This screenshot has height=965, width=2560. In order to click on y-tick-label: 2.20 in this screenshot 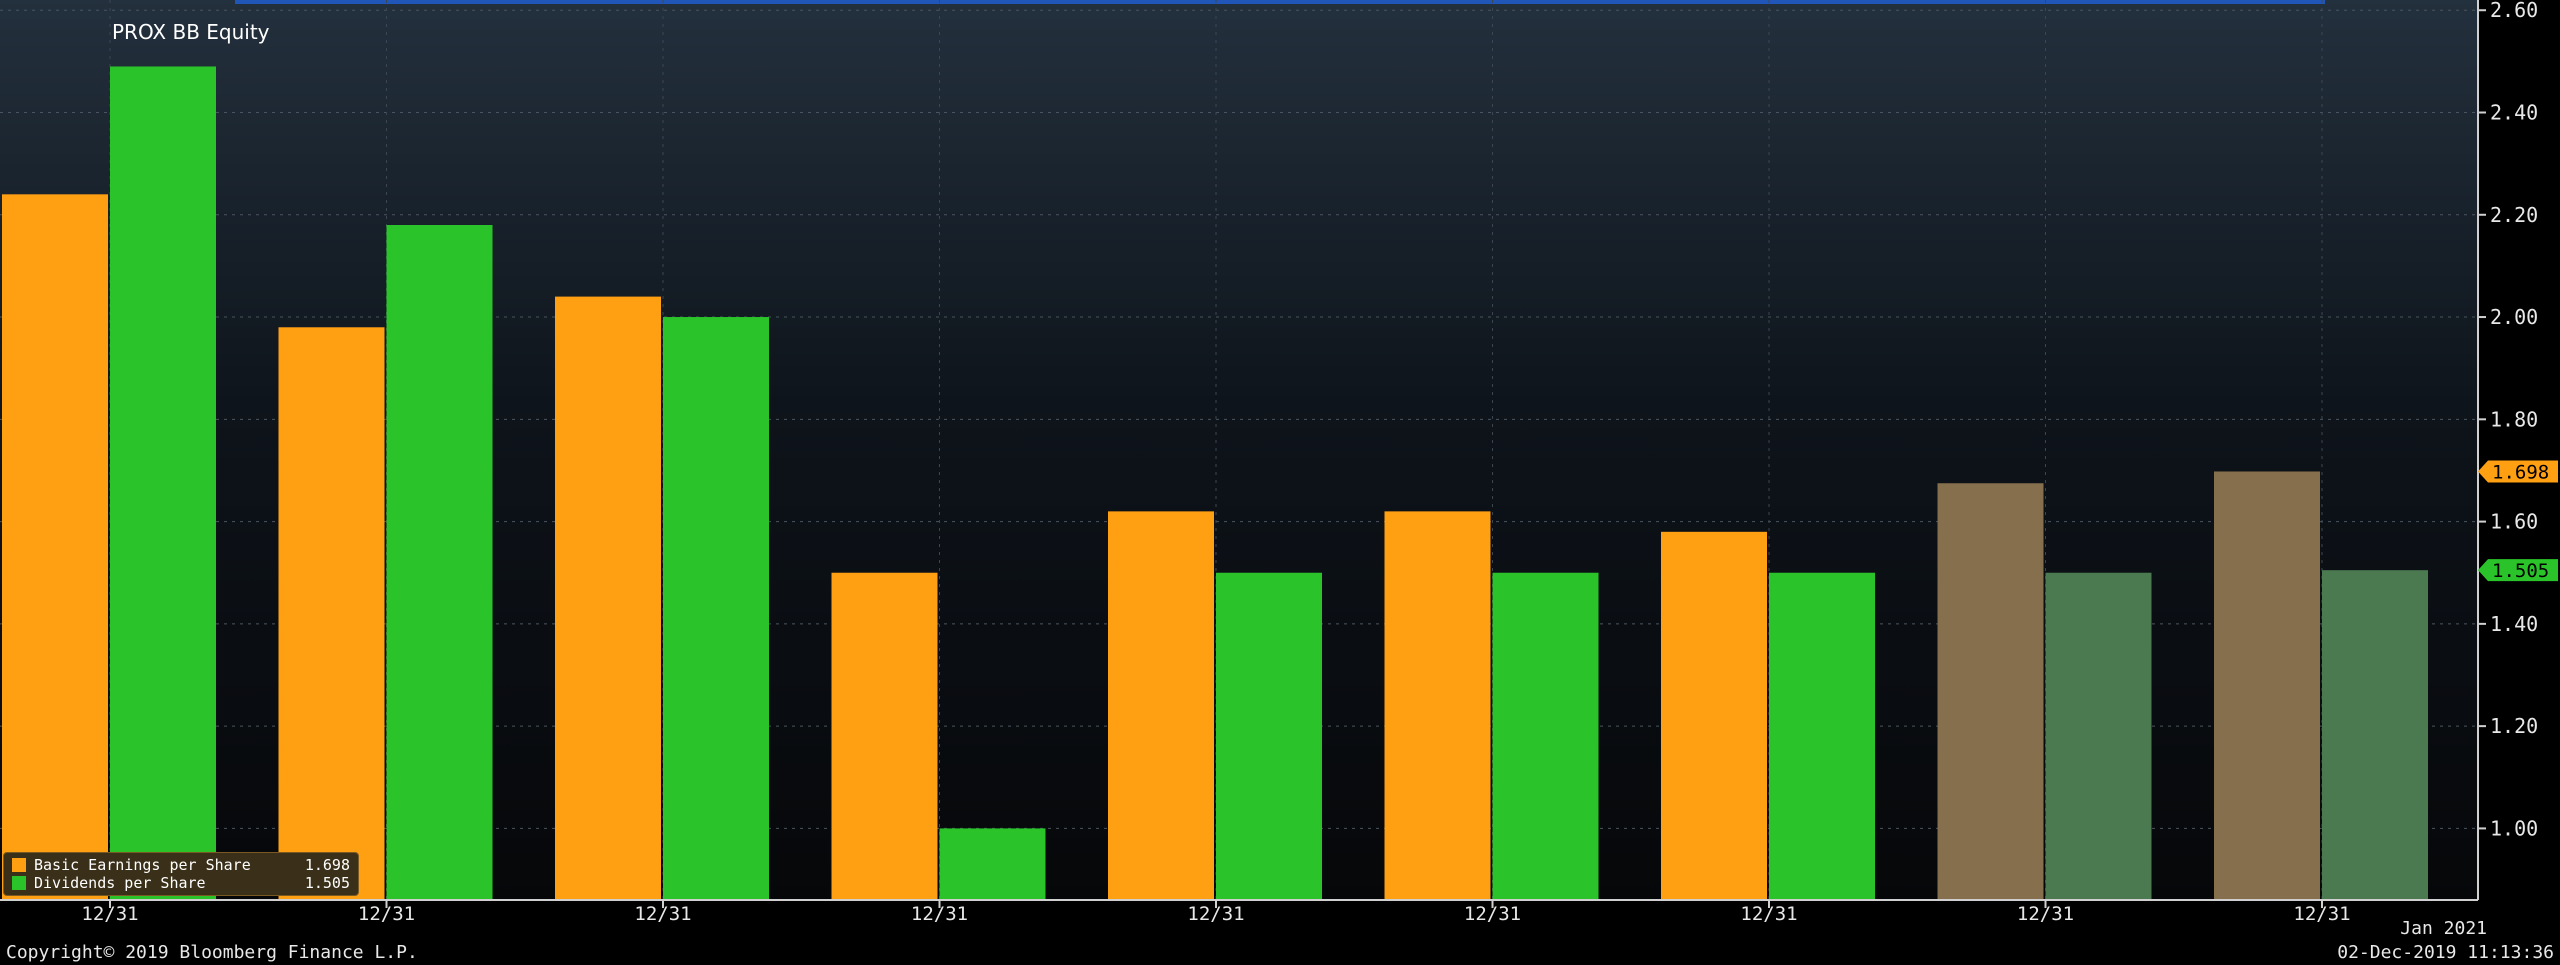, I will do `click(2514, 215)`.